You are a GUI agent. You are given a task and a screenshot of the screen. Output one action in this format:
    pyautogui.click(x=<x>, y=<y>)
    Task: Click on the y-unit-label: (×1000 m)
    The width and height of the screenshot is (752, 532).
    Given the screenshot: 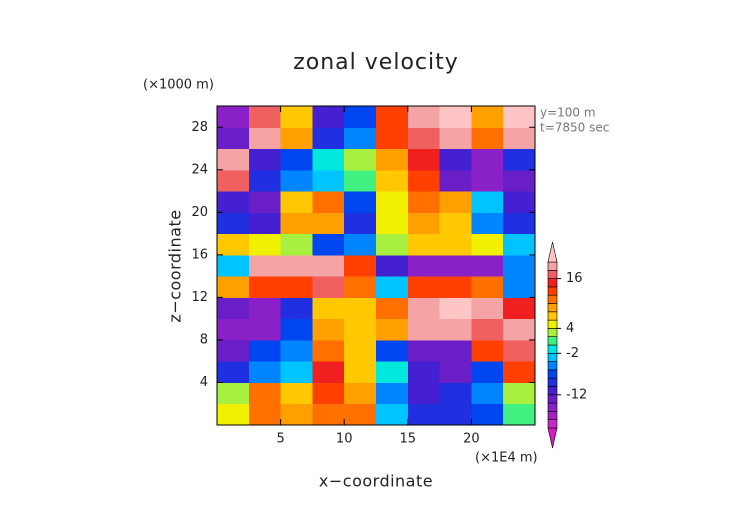 What is the action you would take?
    pyautogui.click(x=178, y=85)
    